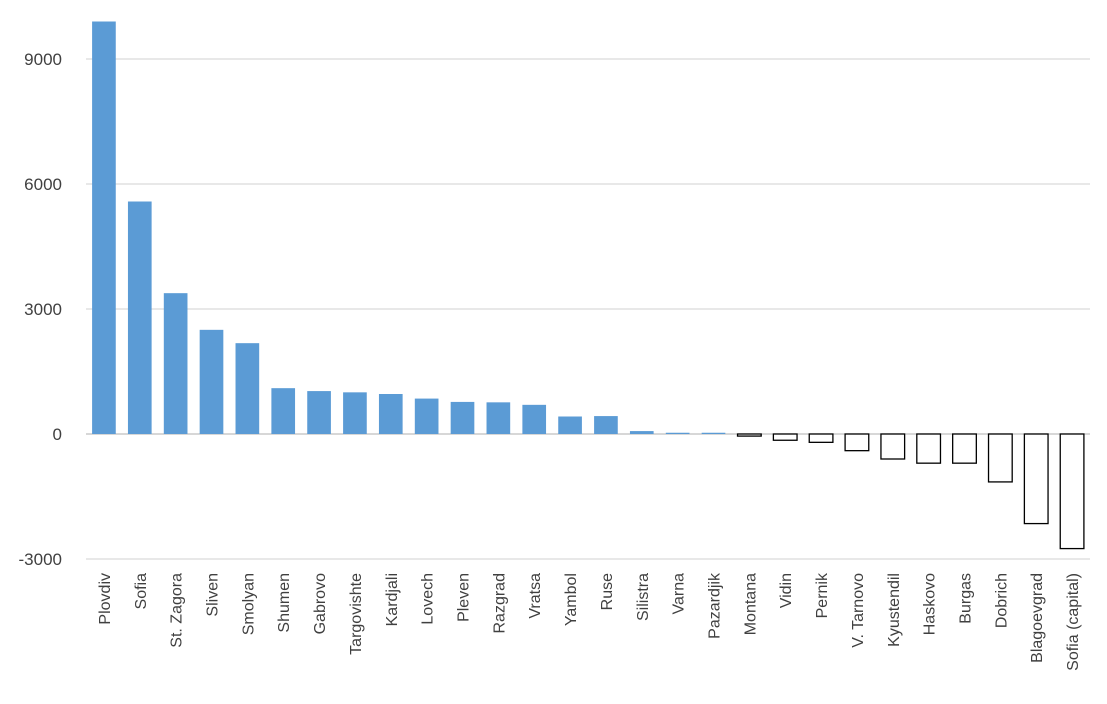 This screenshot has height=704, width=1107. I want to click on bar-haskovo, so click(929, 448).